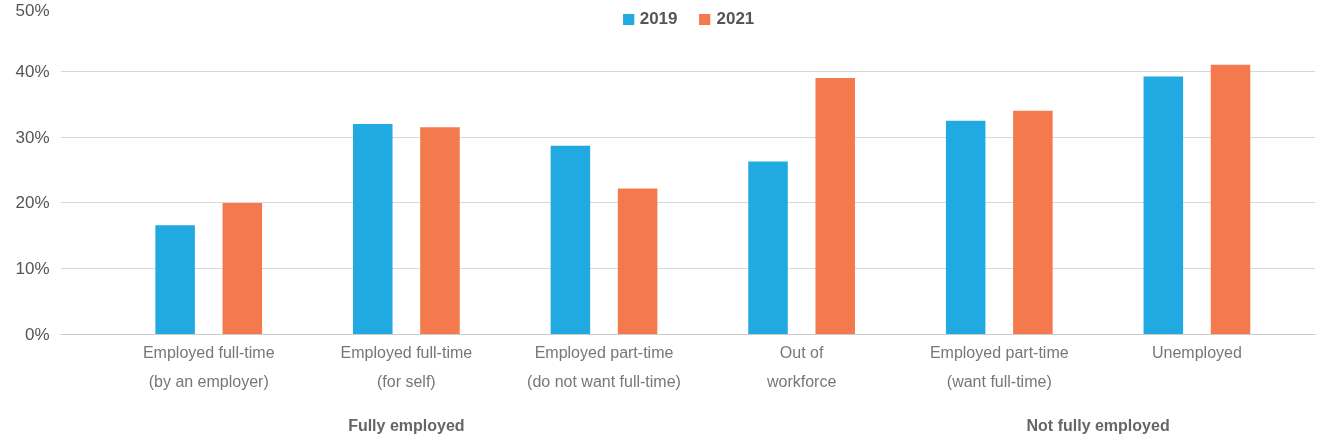  What do you see at coordinates (208, 366) in the screenshot?
I see `category-label: Employed full-time (by an employer)` at bounding box center [208, 366].